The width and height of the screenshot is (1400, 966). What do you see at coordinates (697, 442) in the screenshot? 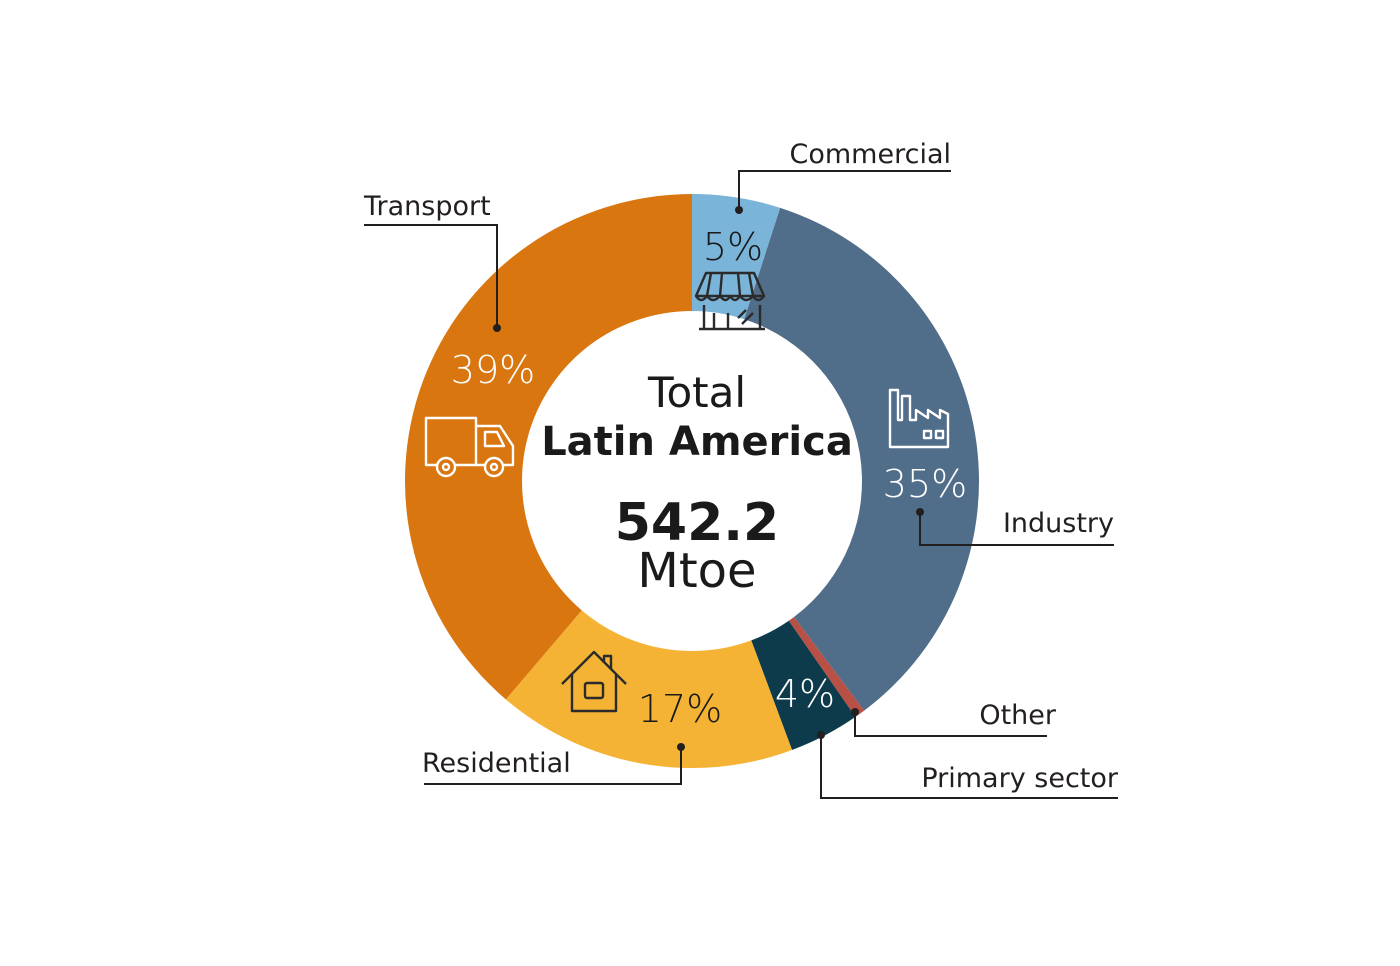
I see `center-region-label: Latin America` at bounding box center [697, 442].